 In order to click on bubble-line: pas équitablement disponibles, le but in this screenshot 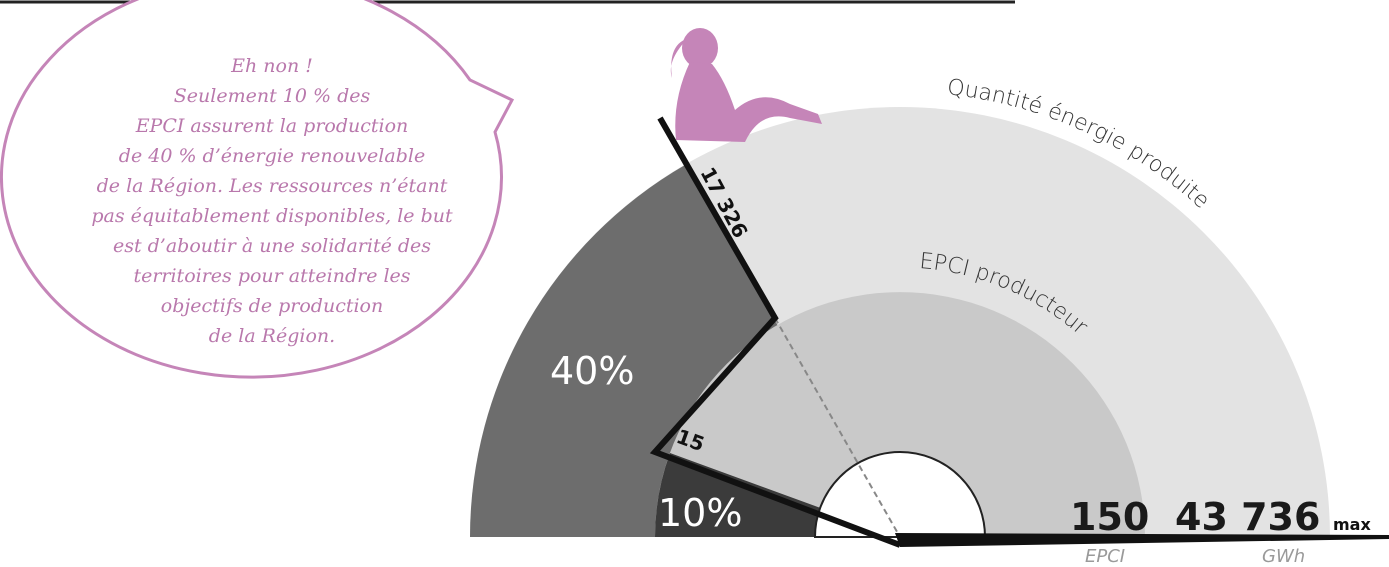, I will do `click(272, 216)`.